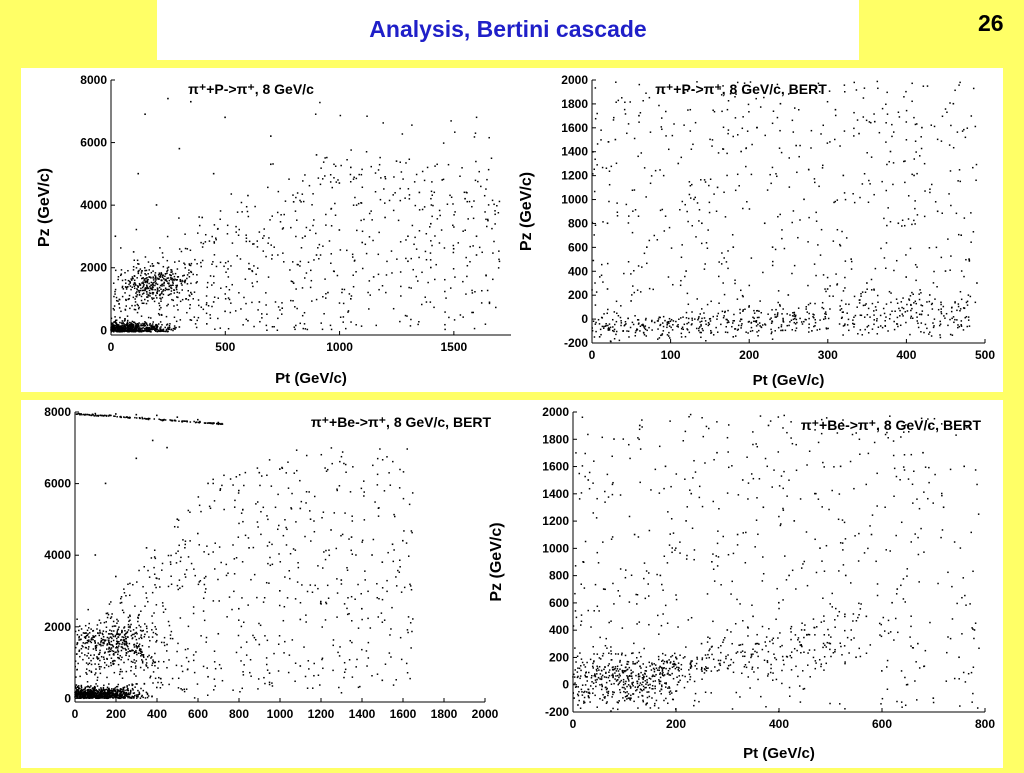 The height and width of the screenshot is (773, 1024). Describe the element at coordinates (239, 714) in the screenshot. I see `x-tick-label: 800` at that location.